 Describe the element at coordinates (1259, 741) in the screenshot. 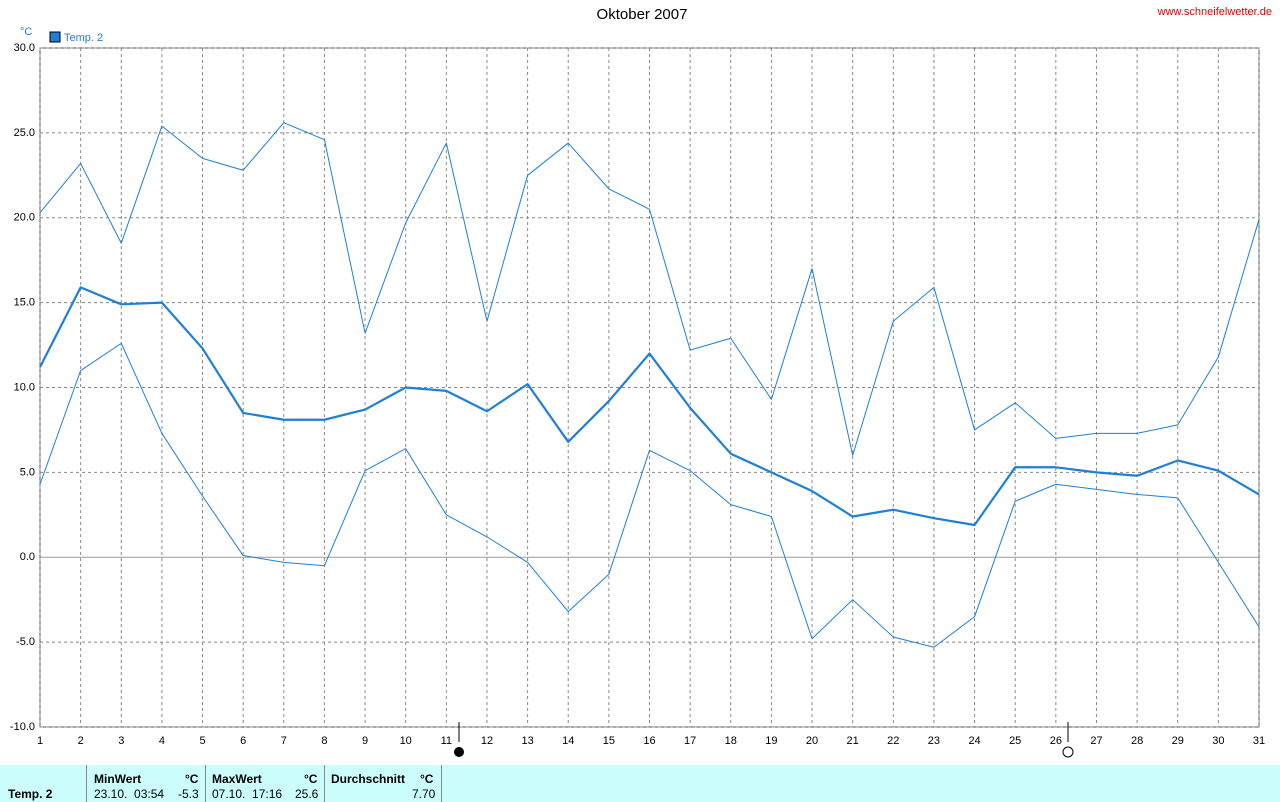

I see `x-tick-label: 31` at that location.